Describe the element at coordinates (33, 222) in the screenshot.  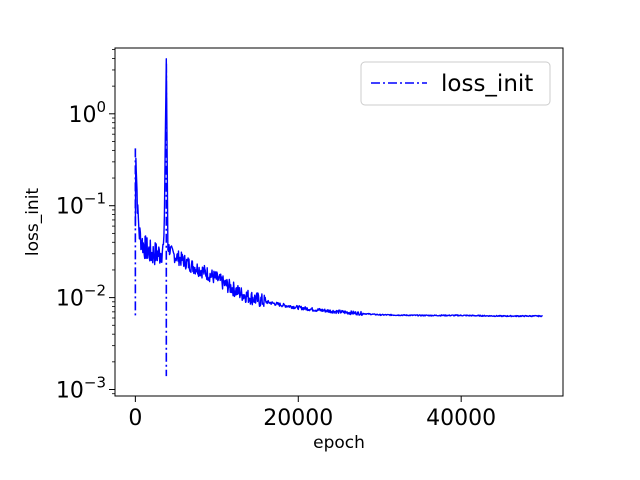
I see `y-axis-label: loss_init` at that location.